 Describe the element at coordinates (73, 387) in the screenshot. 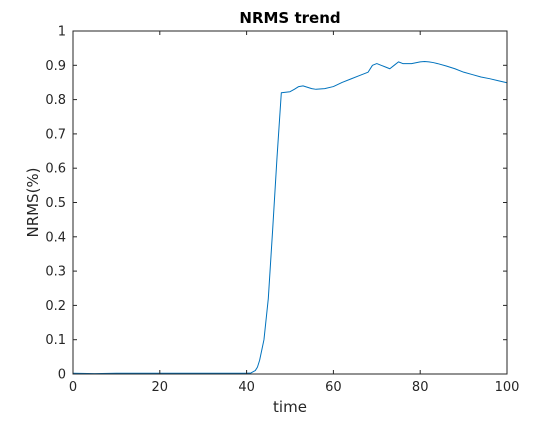

I see `x-tick-label: 0` at that location.